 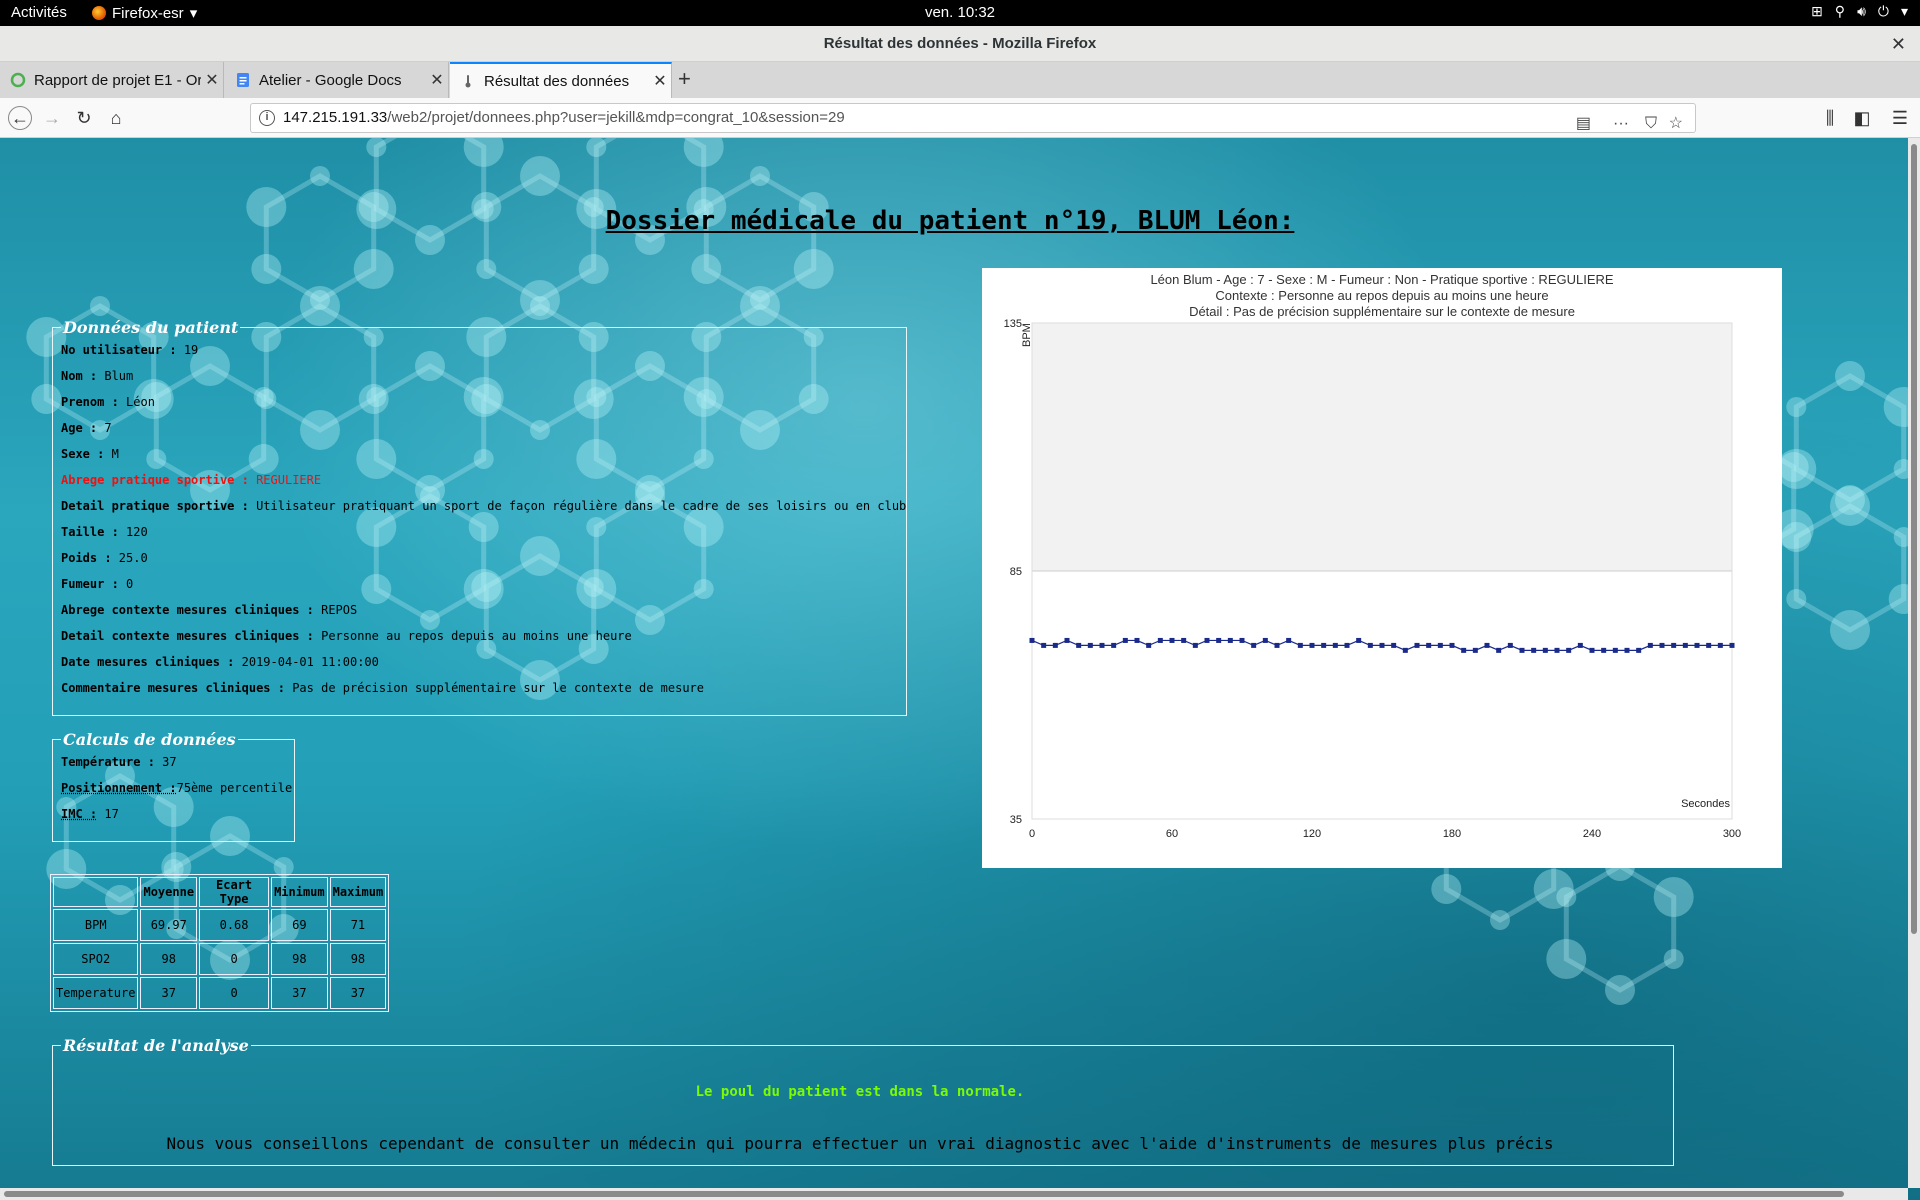 What do you see at coordinates (1862, 118) in the screenshot?
I see `sidebar-icon: ◧` at bounding box center [1862, 118].